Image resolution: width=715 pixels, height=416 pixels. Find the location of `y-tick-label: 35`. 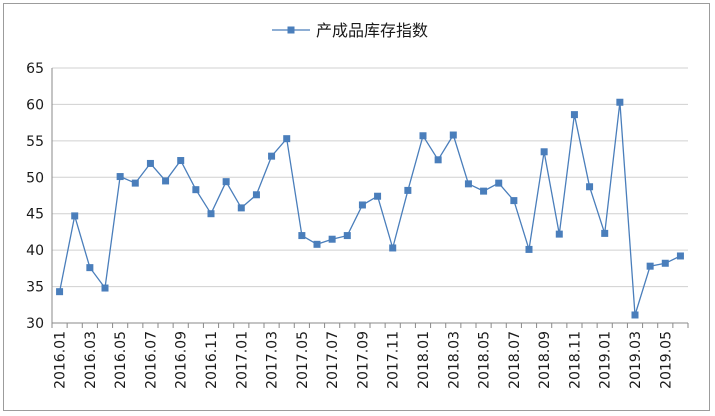

y-tick-label: 35 is located at coordinates (35, 288).